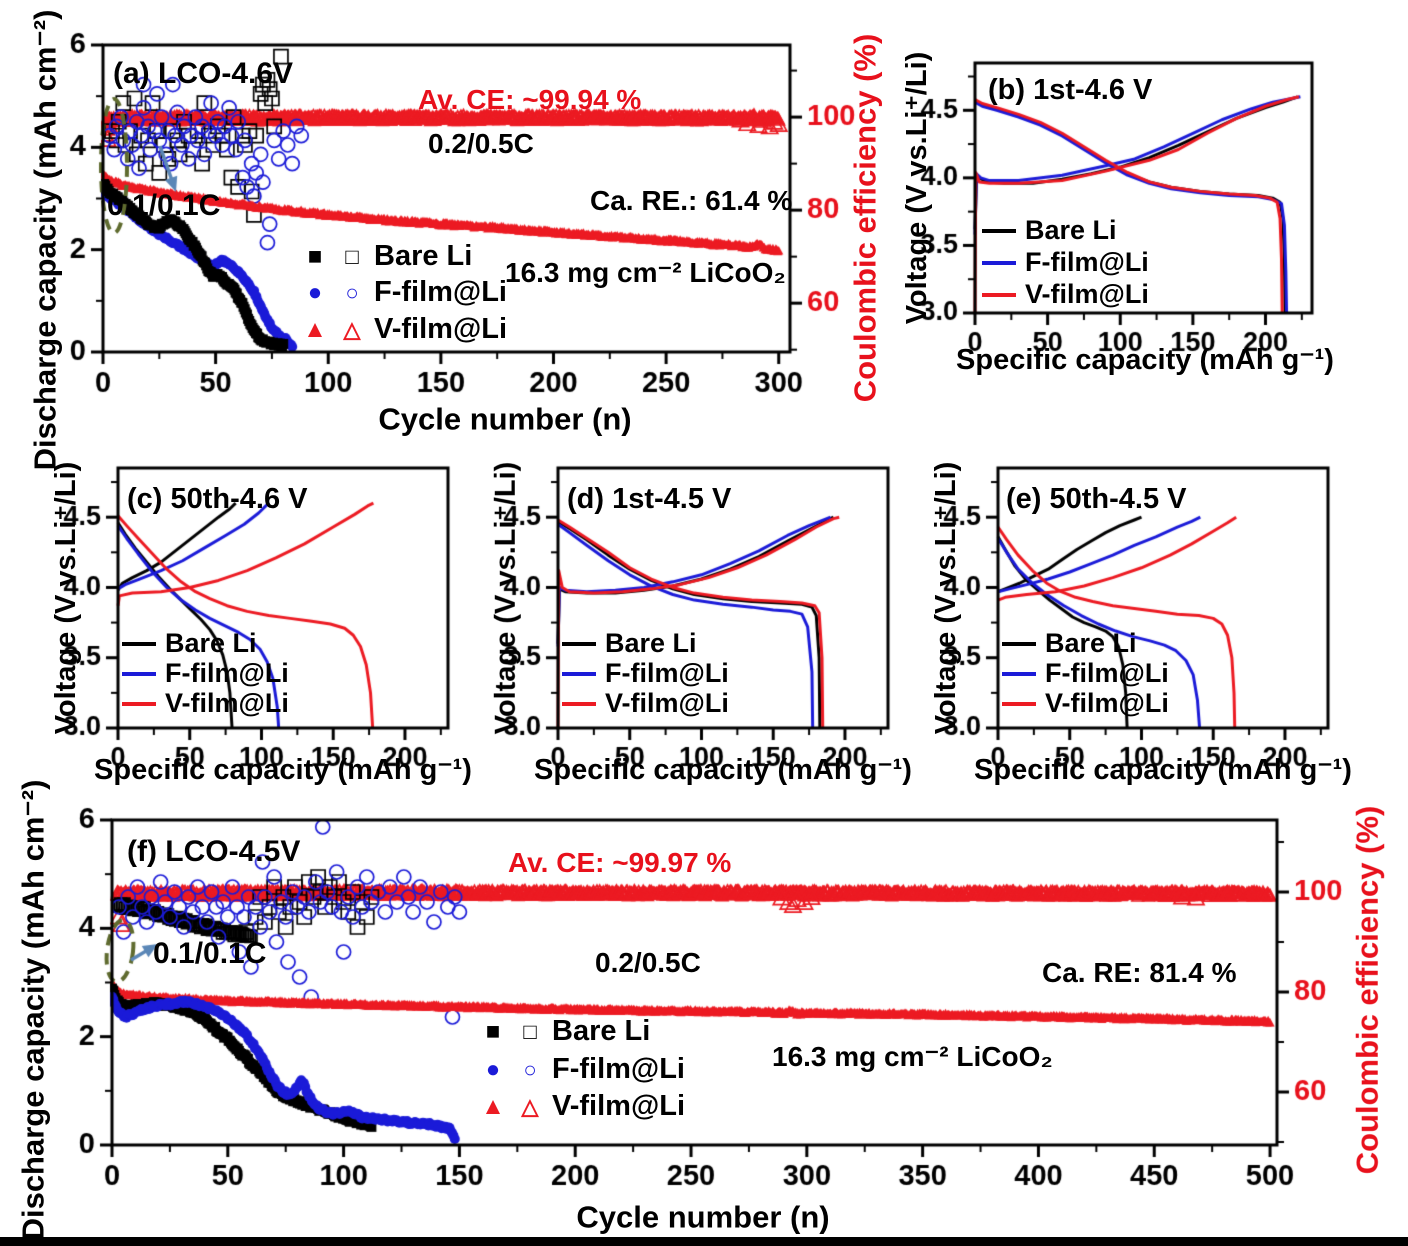  I want to click on panel-d-legend-v-film: V-film@Li, so click(645, 703).